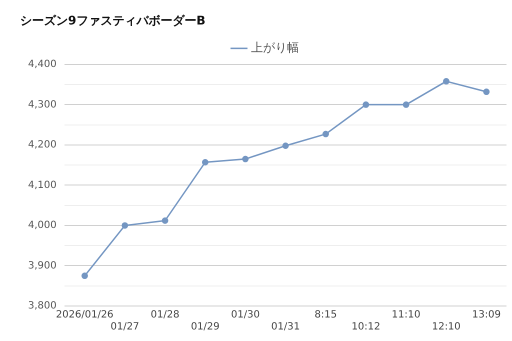  Describe the element at coordinates (245, 315) in the screenshot. I see `x-tick-label: 01/30` at that location.